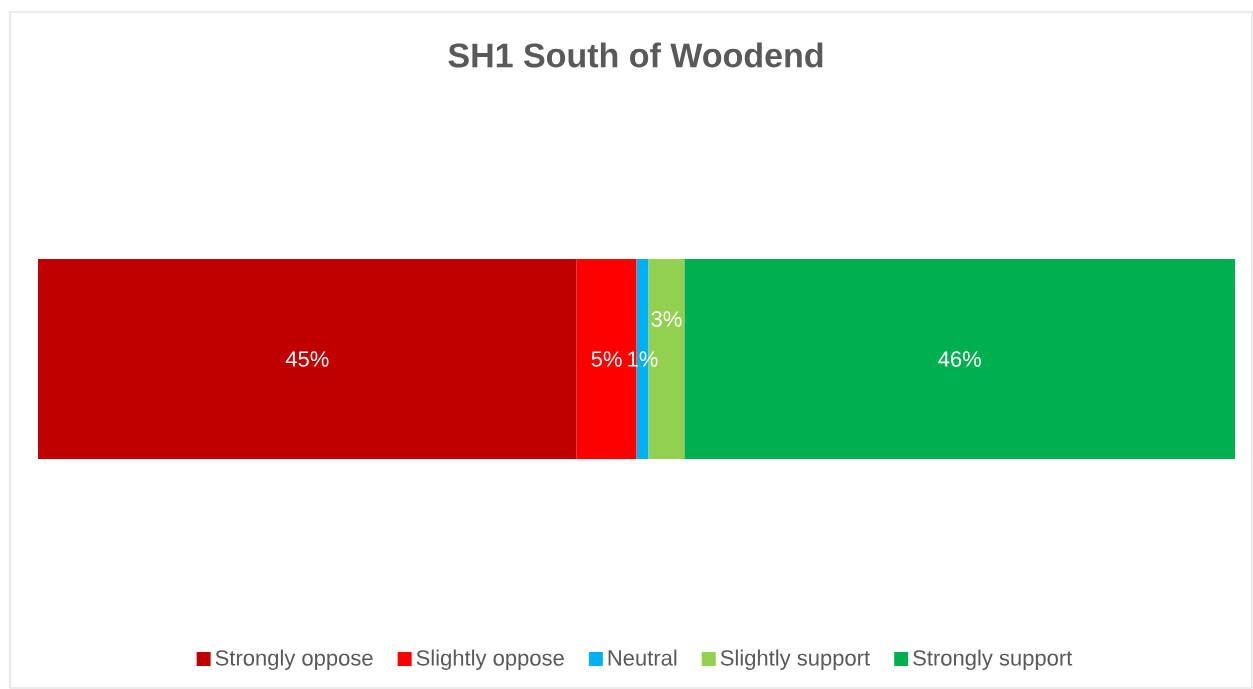  I want to click on data-label: 46%, so click(959, 359).